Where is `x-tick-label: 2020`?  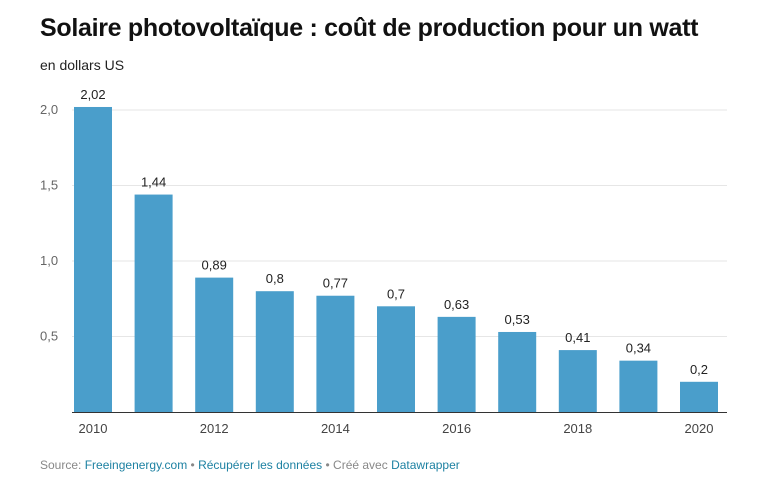
x-tick-label: 2020 is located at coordinates (699, 428).